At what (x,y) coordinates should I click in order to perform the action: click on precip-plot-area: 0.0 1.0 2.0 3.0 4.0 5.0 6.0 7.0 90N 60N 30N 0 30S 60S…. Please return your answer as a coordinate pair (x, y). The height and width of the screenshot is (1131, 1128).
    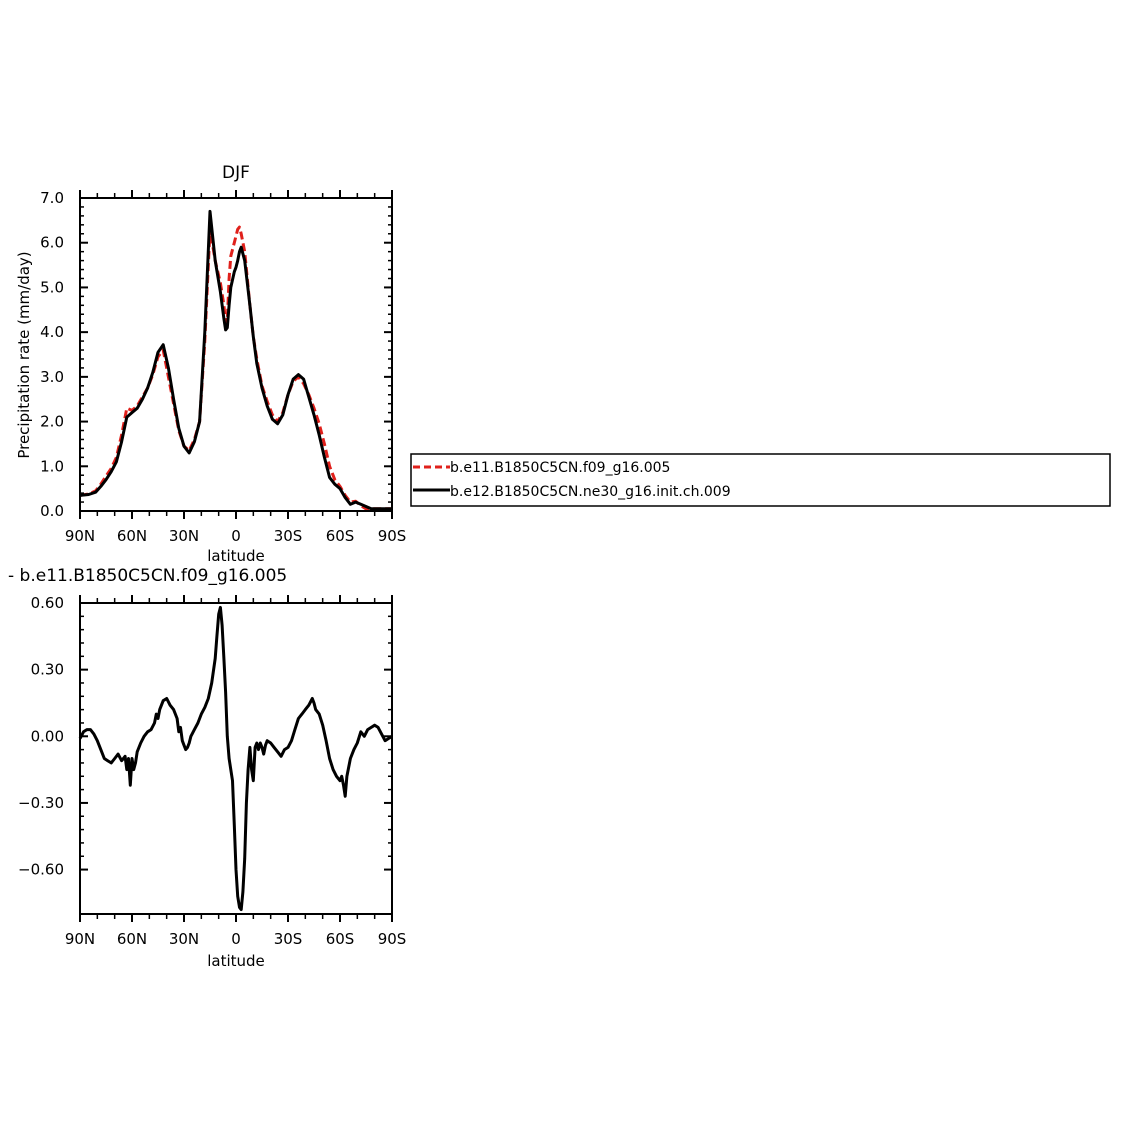
    Looking at the image, I should click on (223, 367).